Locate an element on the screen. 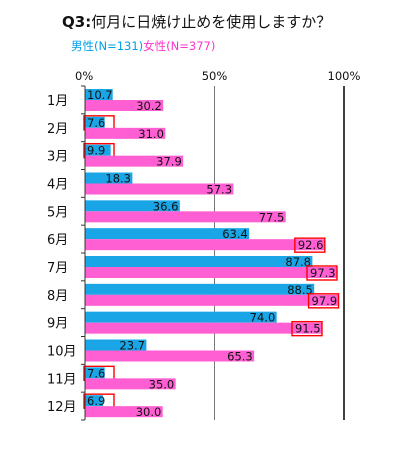 This screenshot has height=450, width=402. legend-male: 男性(N=131) is located at coordinates (107, 46).